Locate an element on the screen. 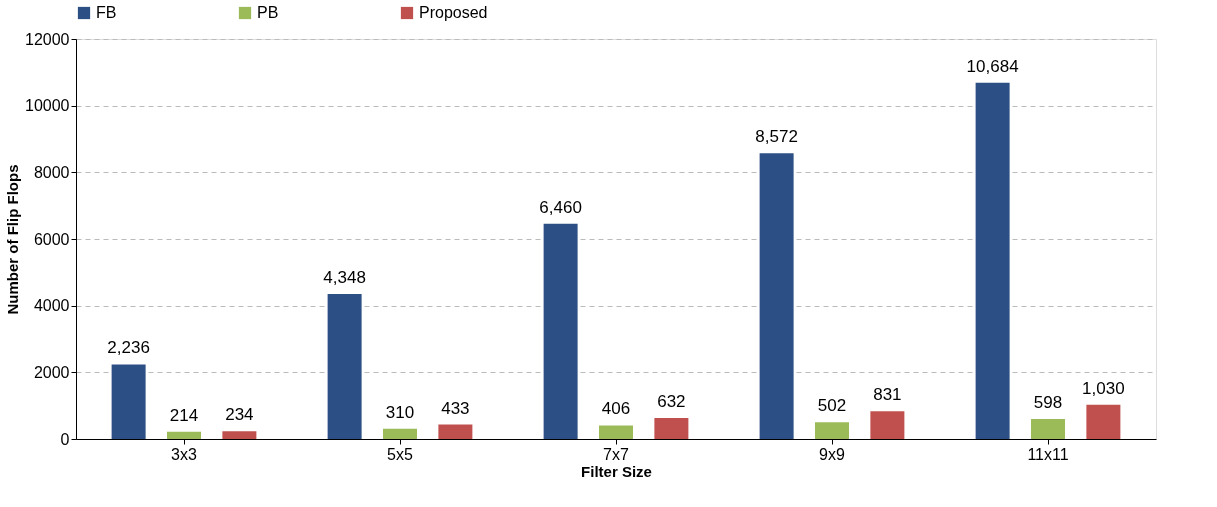 The width and height of the screenshot is (1217, 507). y-tick-label: 4000 is located at coordinates (51, 306).